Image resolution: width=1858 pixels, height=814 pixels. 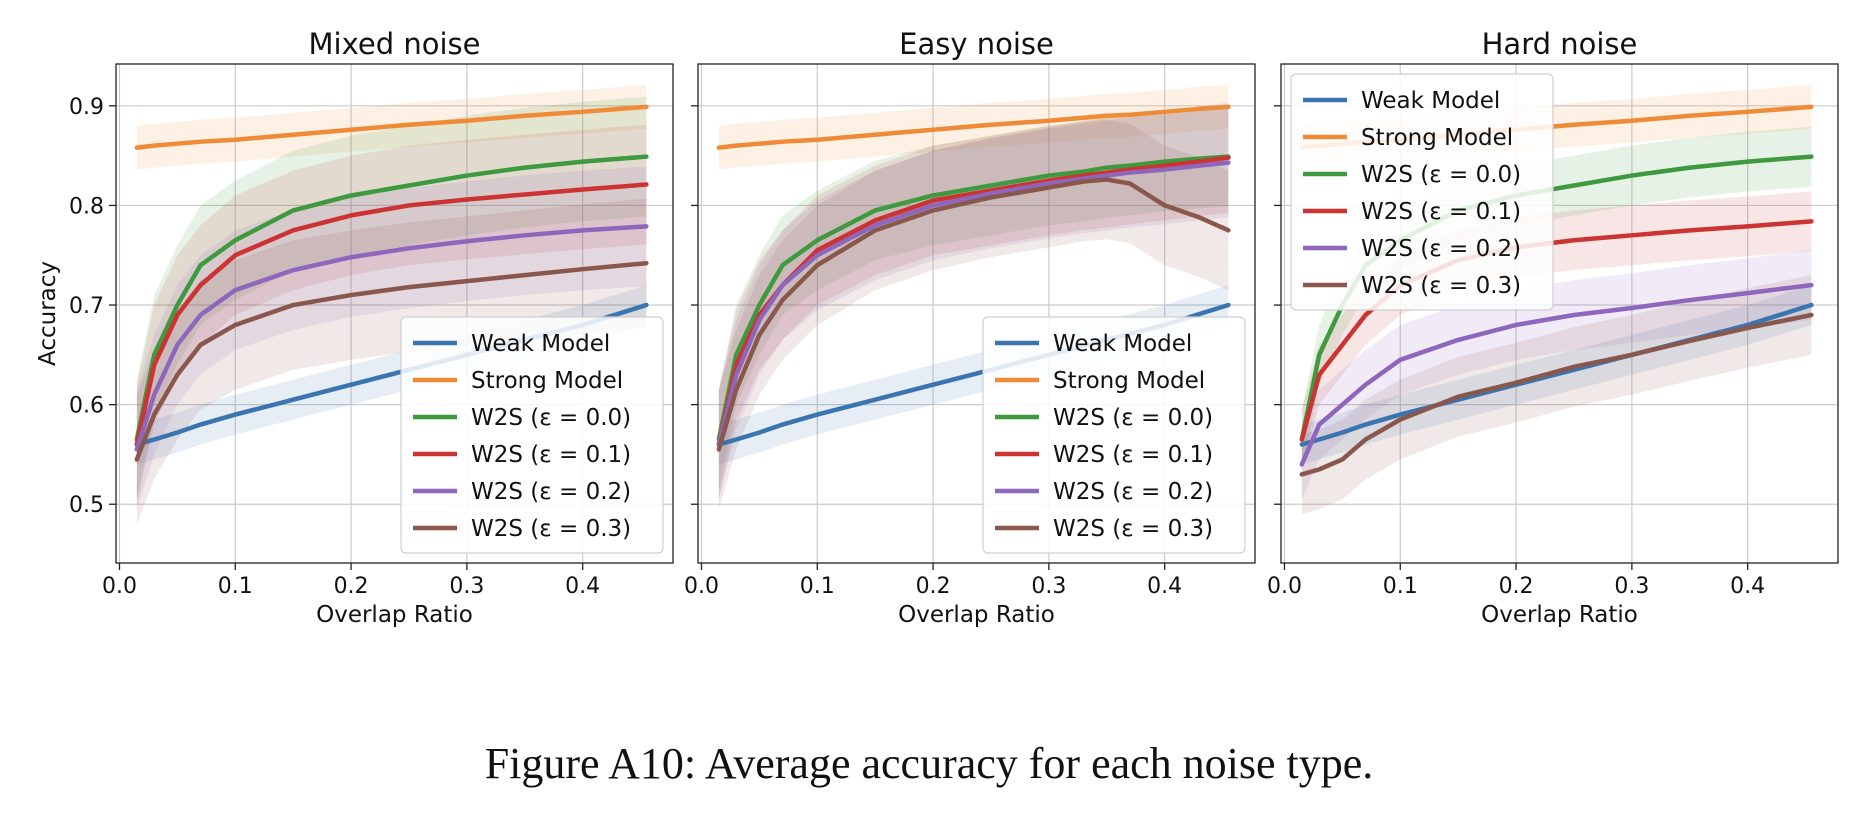 I want to click on chart-title: Easy noise, so click(x=976, y=44).